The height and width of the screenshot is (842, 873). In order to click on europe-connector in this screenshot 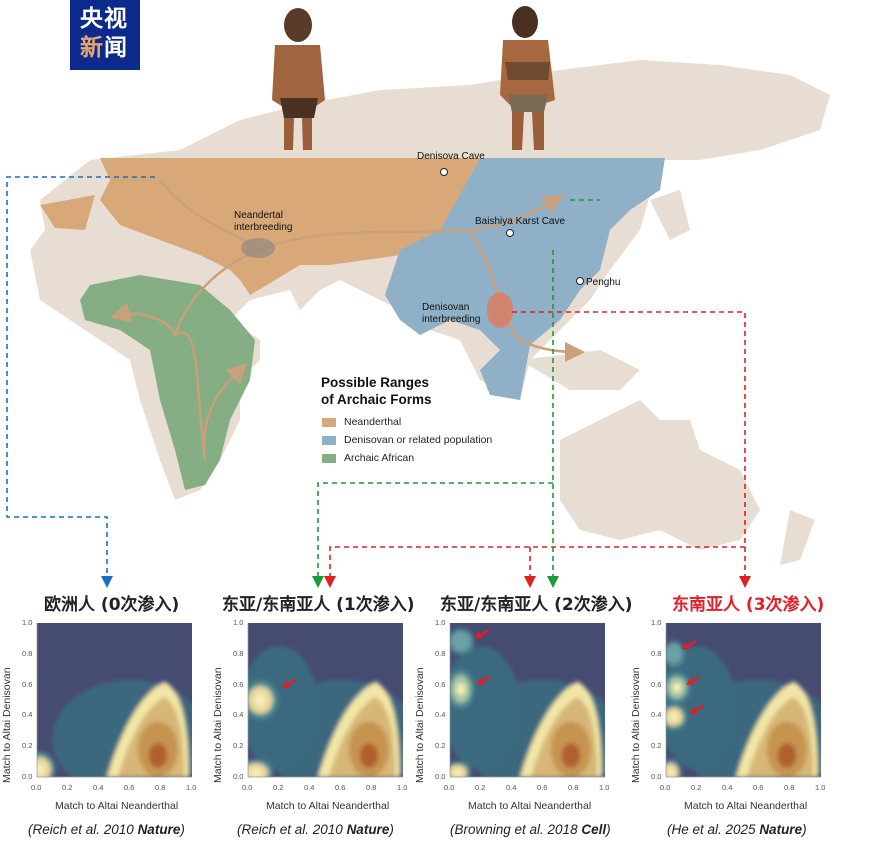, I will do `click(80, 377)`.